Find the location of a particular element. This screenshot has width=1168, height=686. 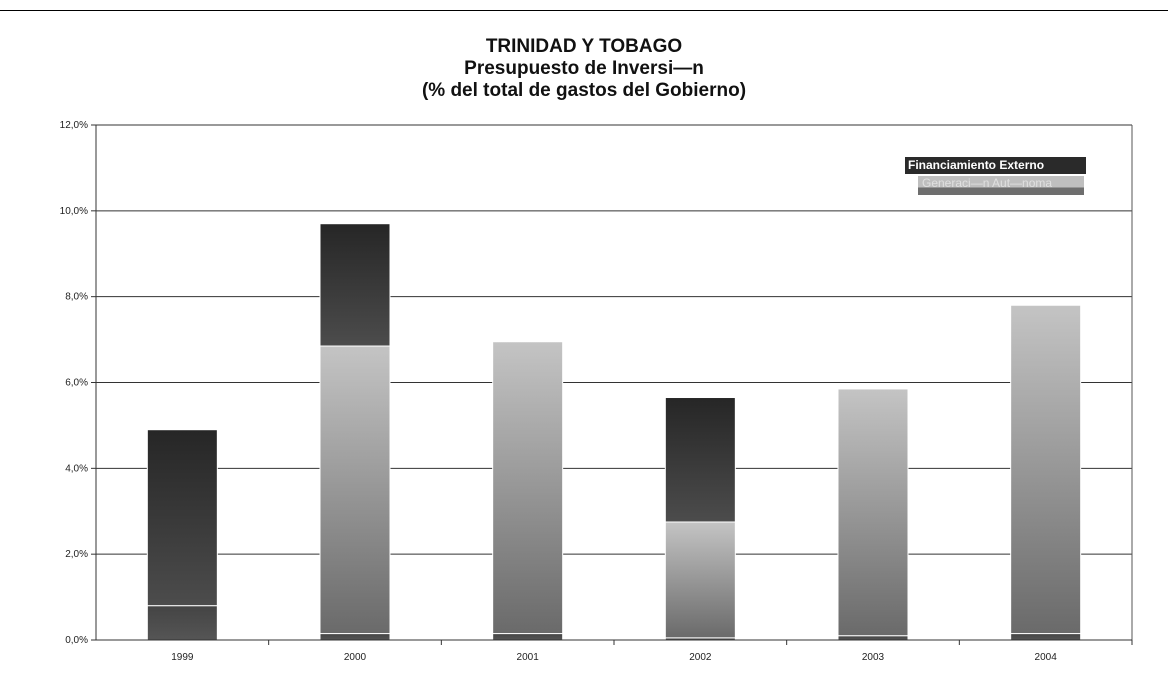

y-tick-label: 4,0% is located at coordinates (76, 468).